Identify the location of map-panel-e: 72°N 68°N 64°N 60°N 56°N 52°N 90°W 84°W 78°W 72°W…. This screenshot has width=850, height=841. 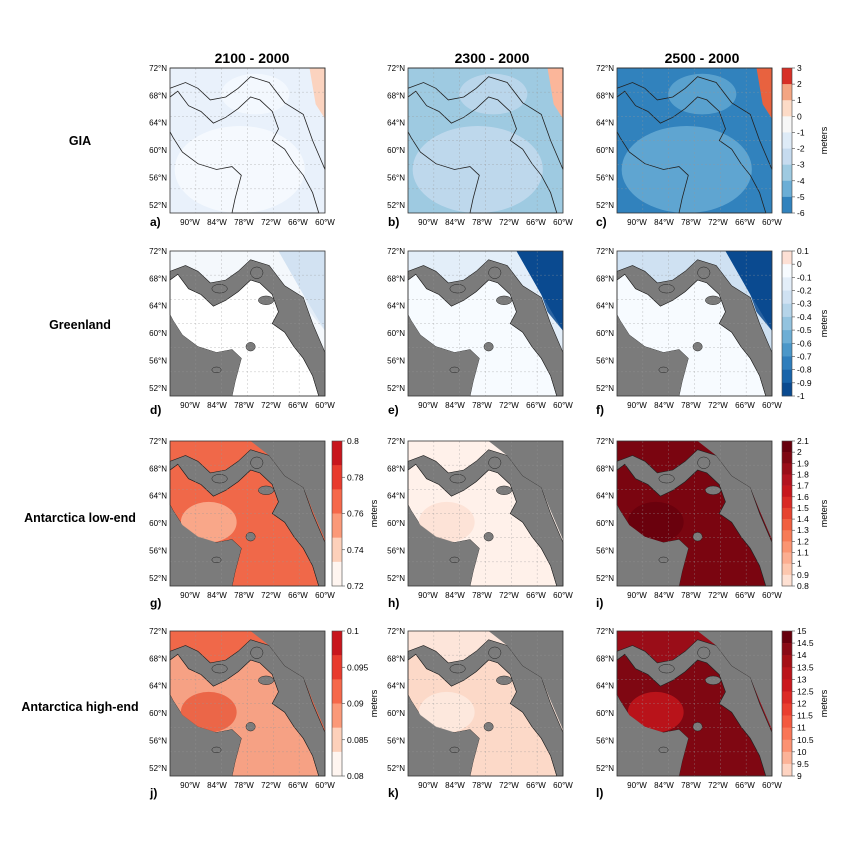
(480, 328).